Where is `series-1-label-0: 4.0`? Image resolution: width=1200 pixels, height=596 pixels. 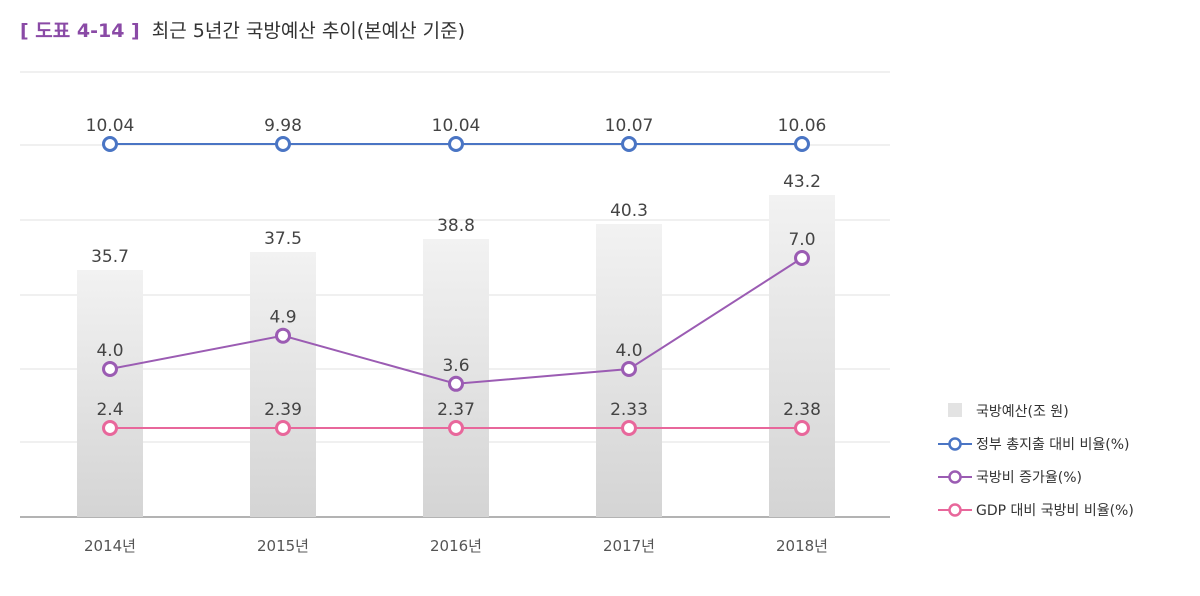
series-1-label-0: 4.0 is located at coordinates (109, 351).